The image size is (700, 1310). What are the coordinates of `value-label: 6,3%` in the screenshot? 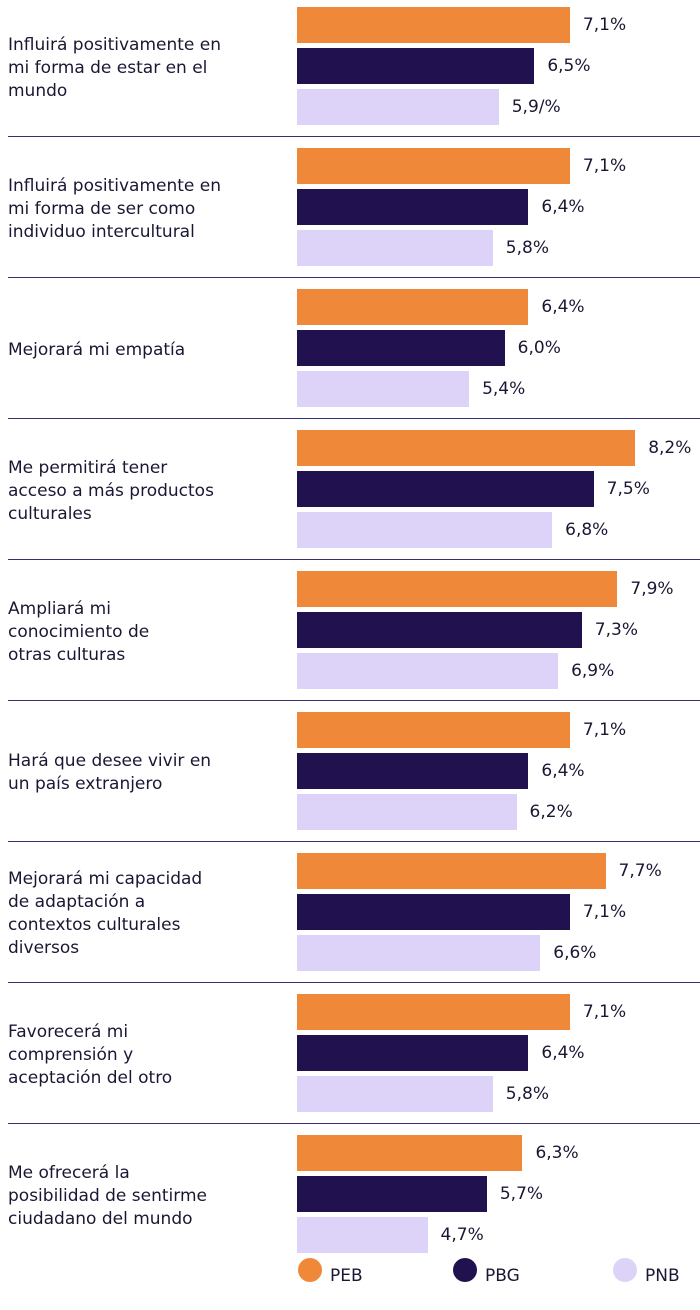 It's located at (557, 1153).